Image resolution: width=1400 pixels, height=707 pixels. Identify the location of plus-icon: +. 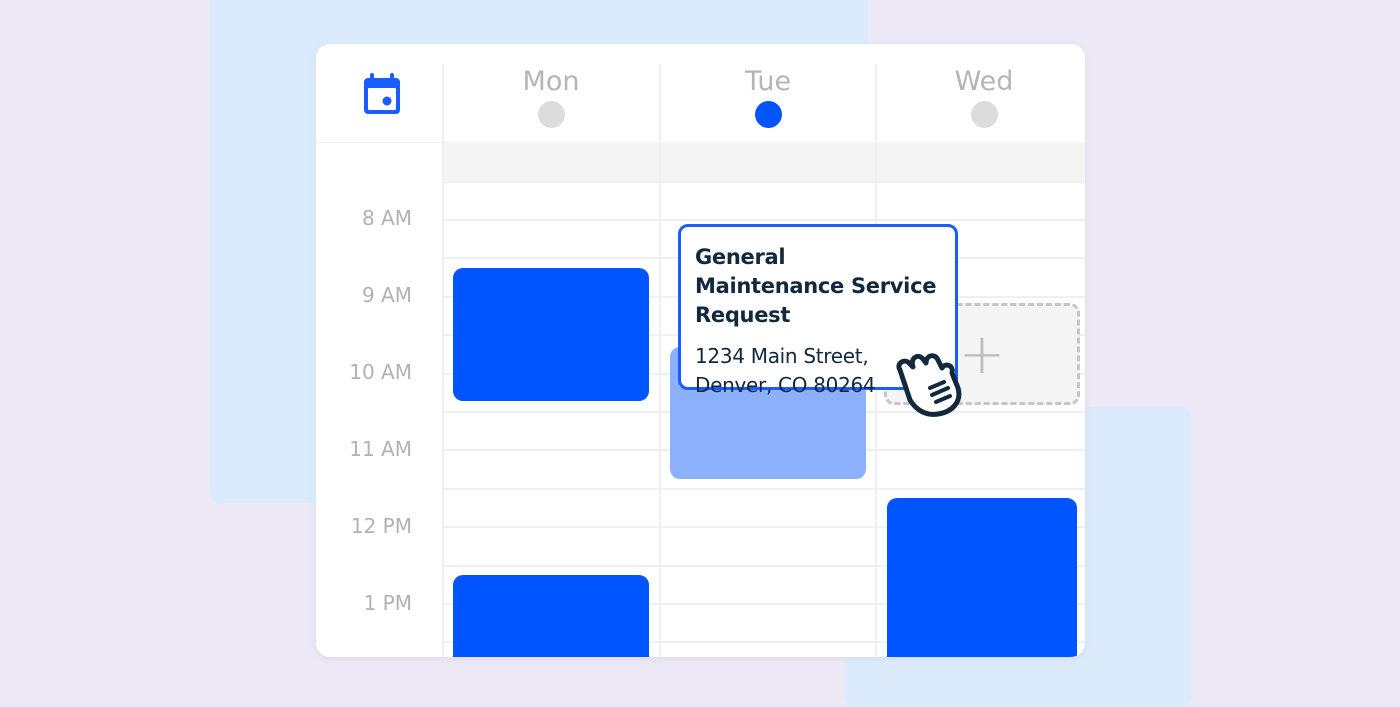
(982, 354).